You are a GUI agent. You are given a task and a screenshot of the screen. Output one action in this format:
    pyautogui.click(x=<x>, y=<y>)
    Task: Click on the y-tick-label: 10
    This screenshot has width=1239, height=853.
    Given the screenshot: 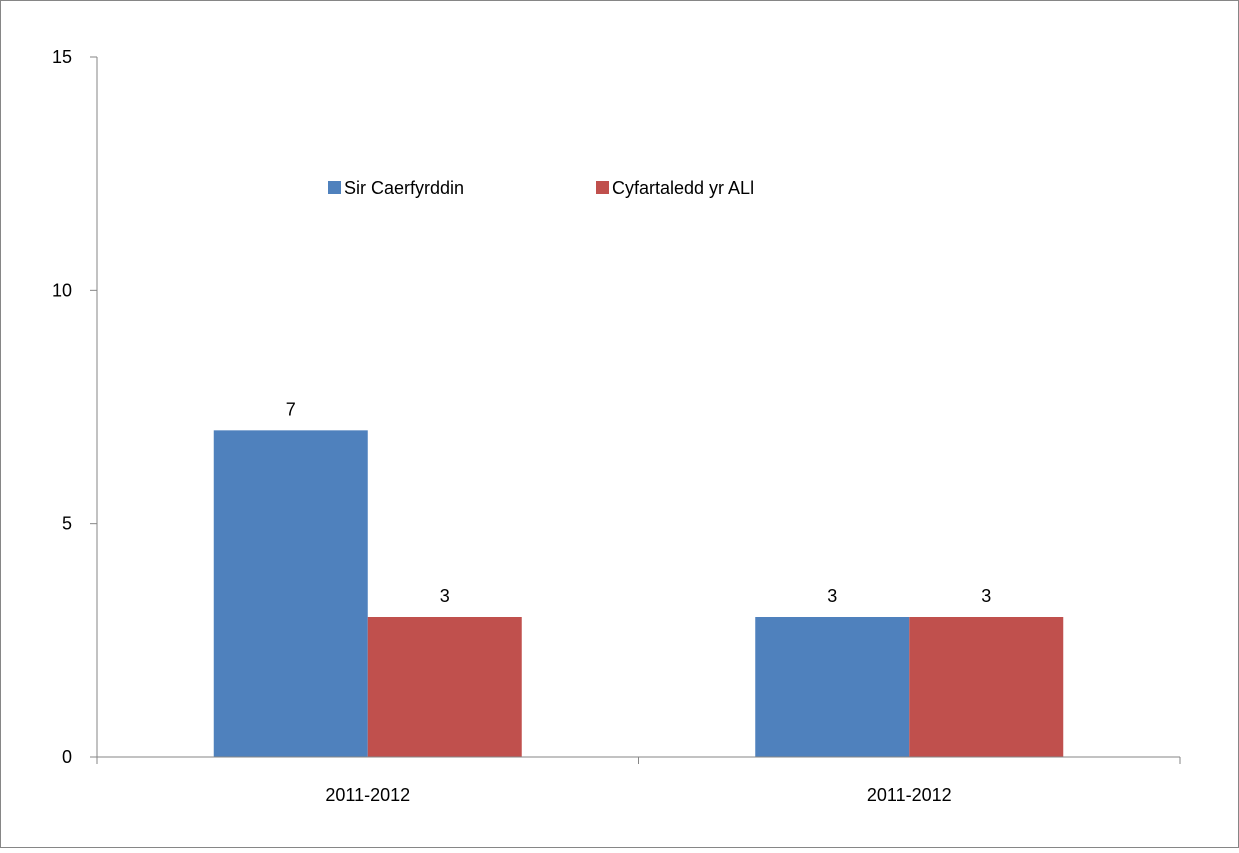 What is the action you would take?
    pyautogui.click(x=62, y=290)
    